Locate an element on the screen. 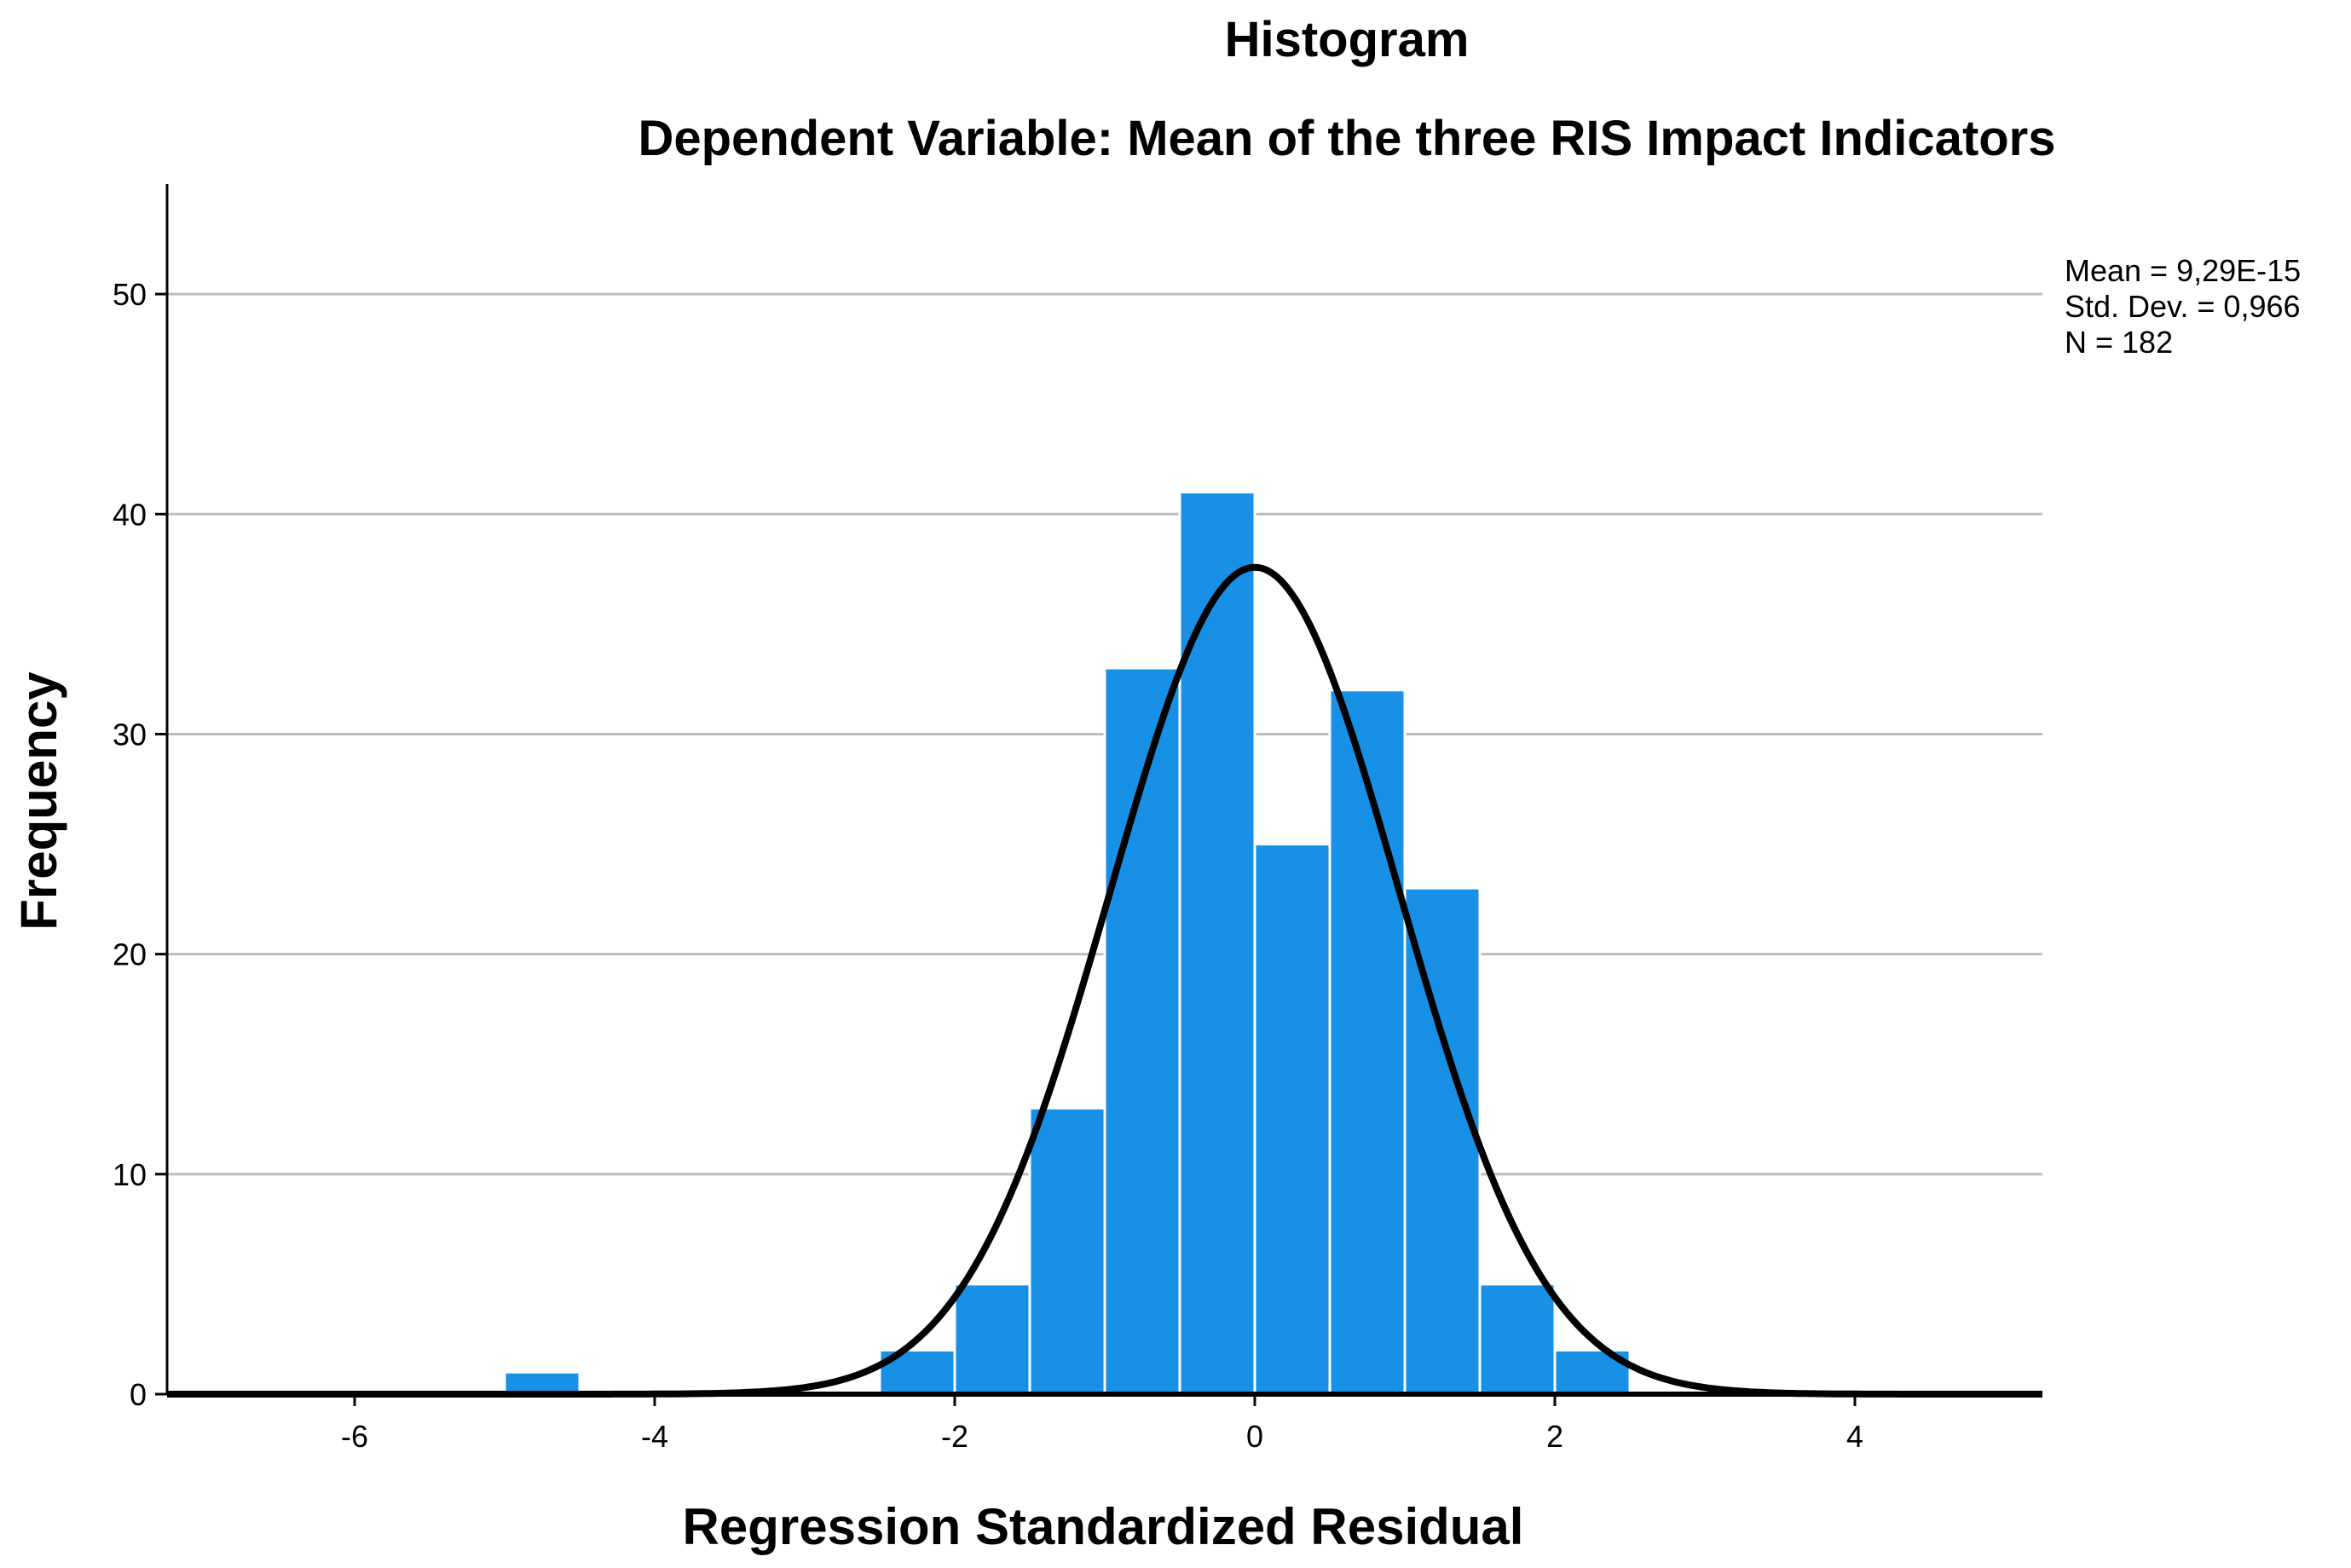 The image size is (2351, 1568). x-axis-title: Regression Standardized Residual is located at coordinates (1103, 1526).